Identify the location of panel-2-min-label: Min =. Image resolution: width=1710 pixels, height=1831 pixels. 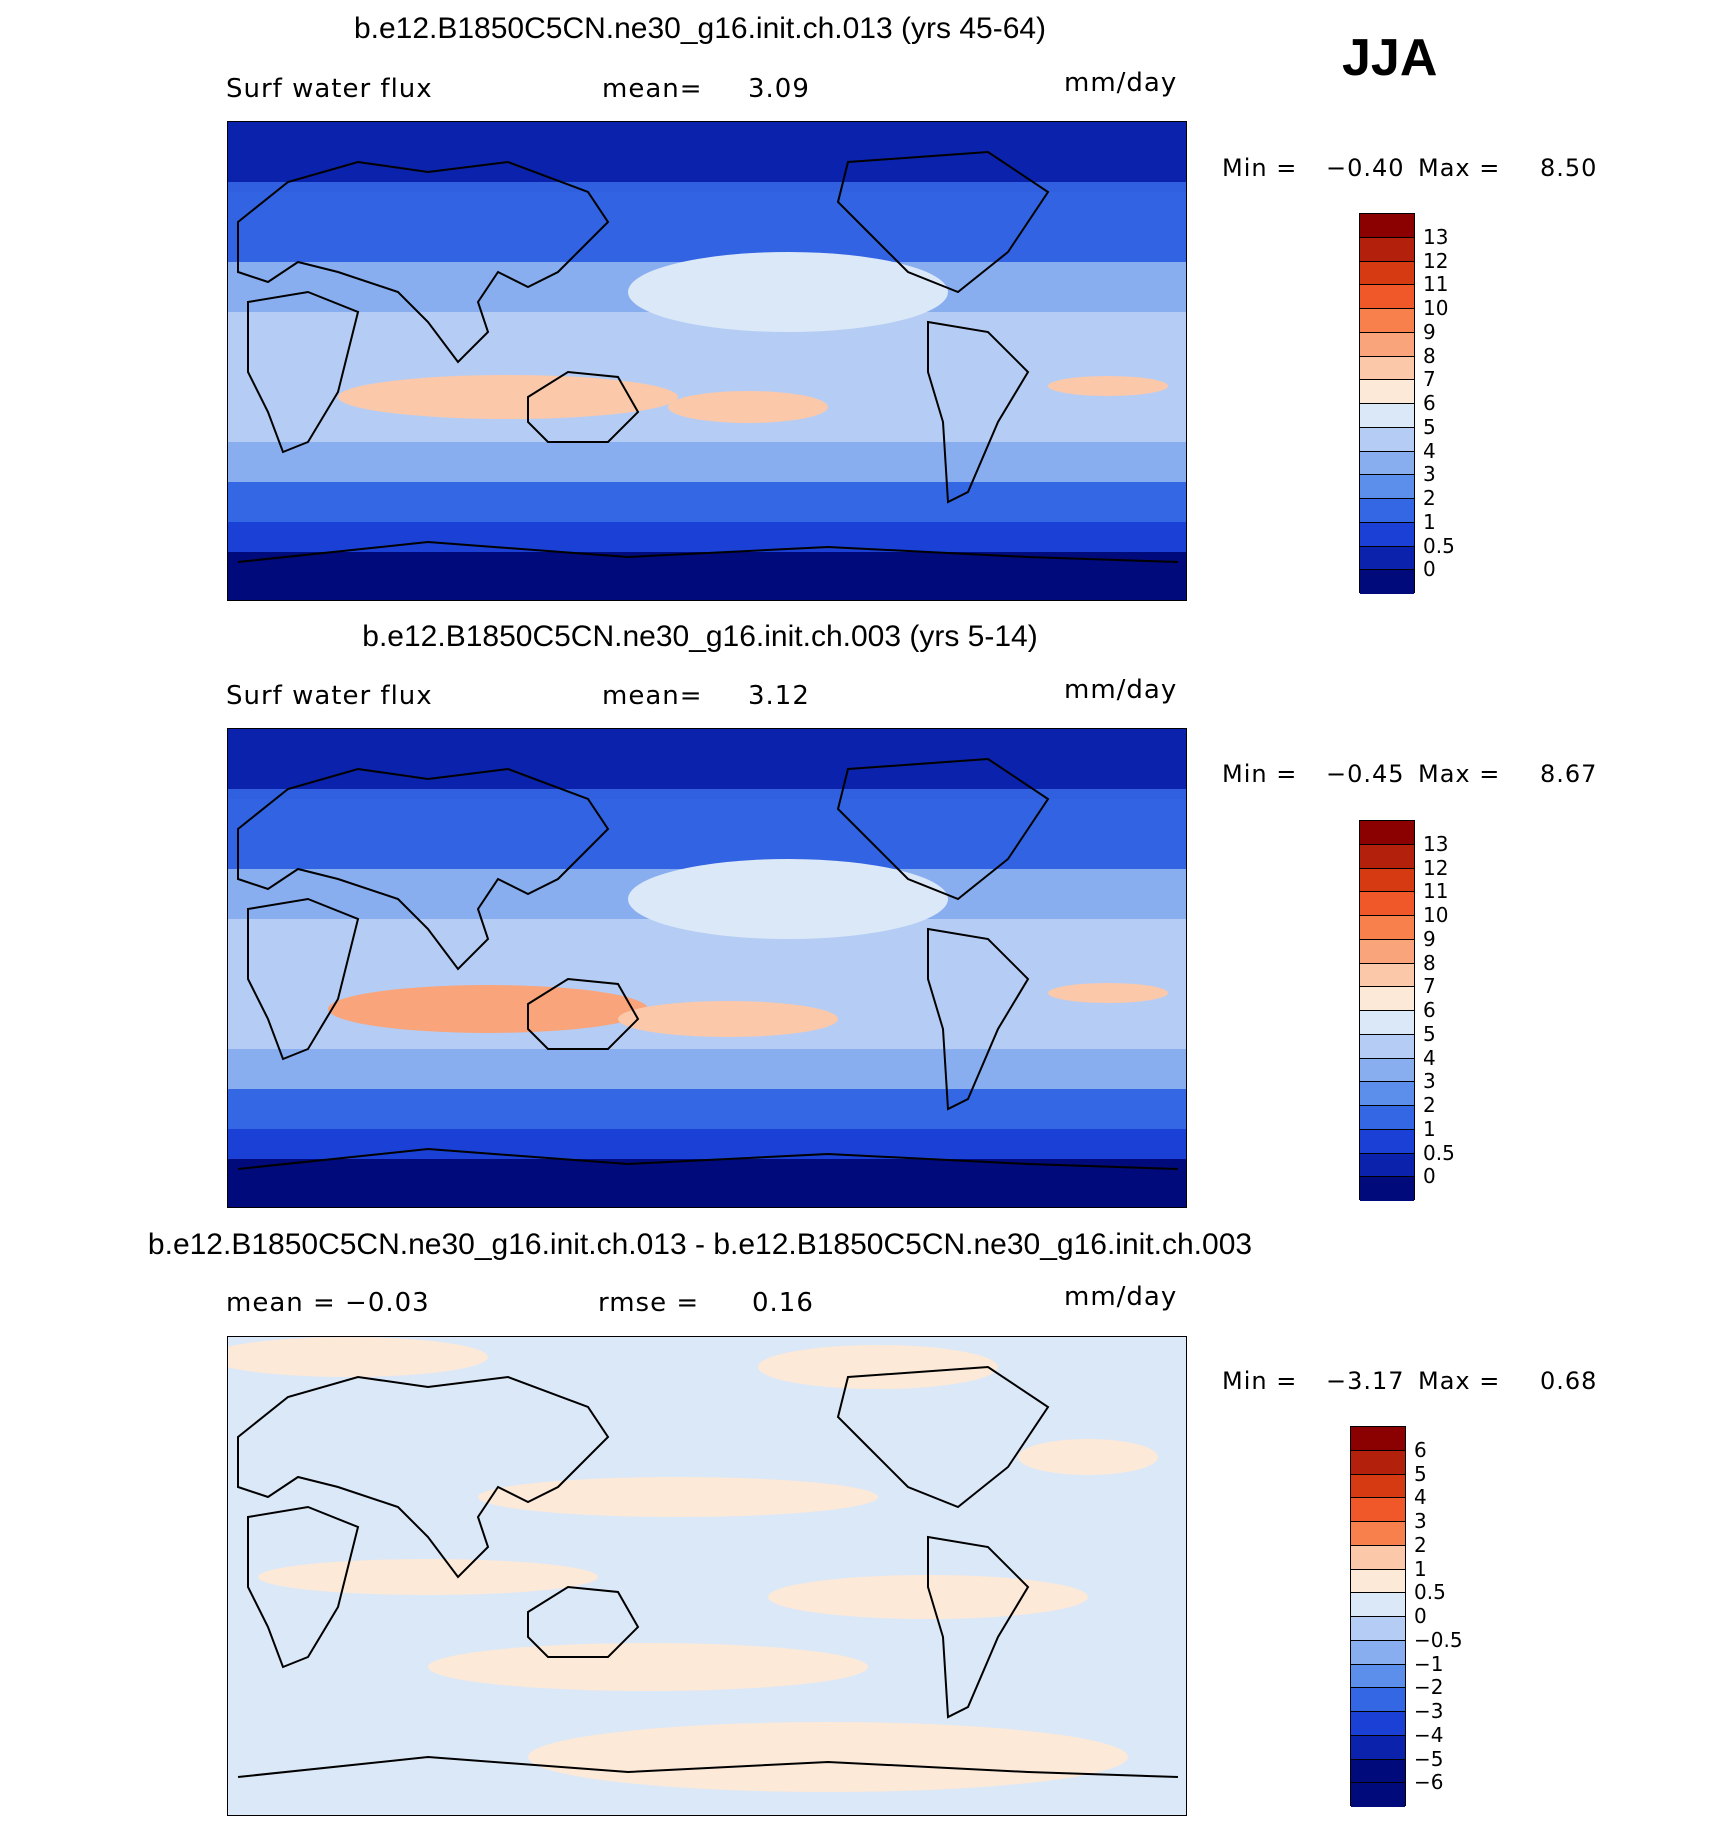
(1260, 774).